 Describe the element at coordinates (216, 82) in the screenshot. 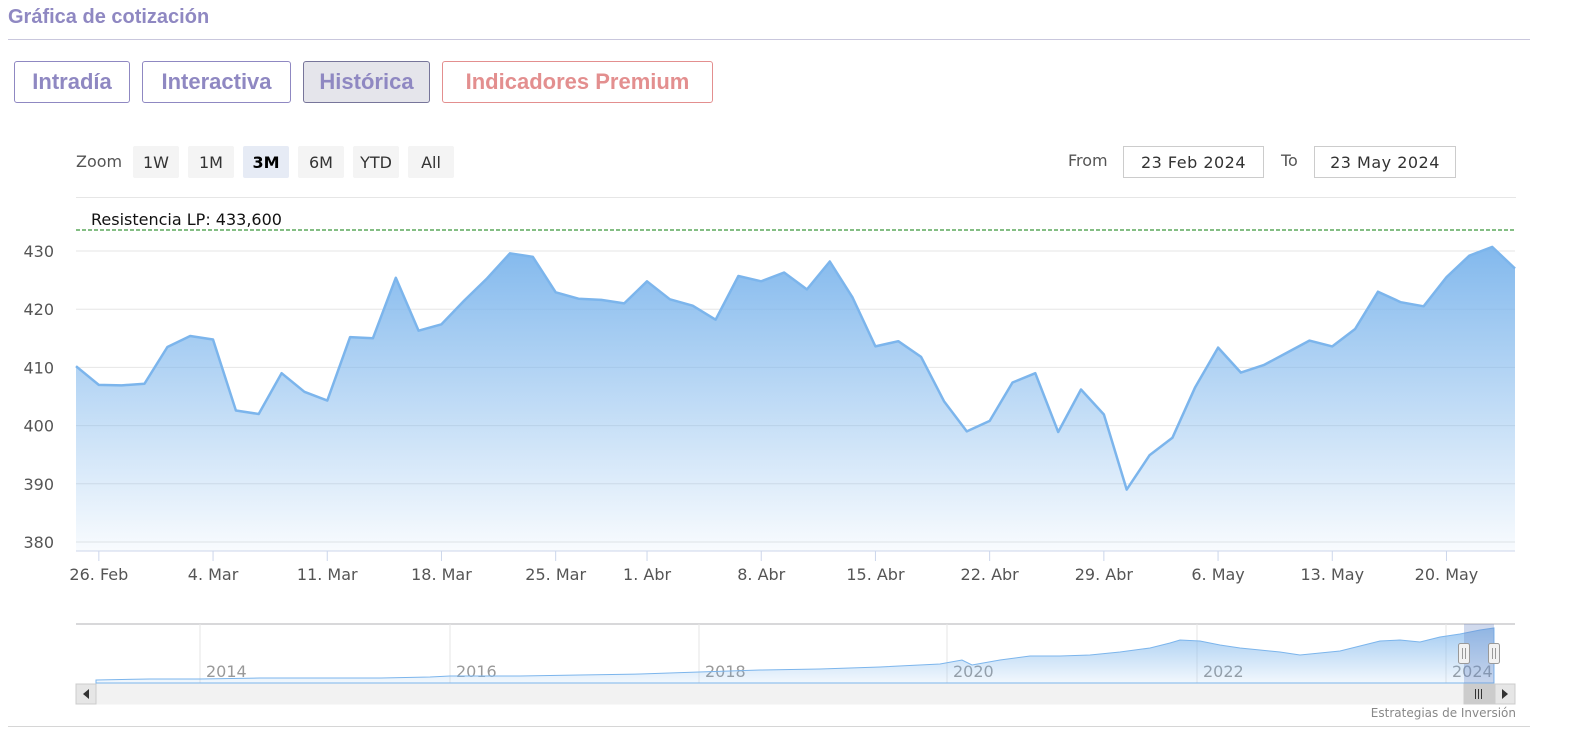

I see `tab-interactiva: Interactiva` at that location.